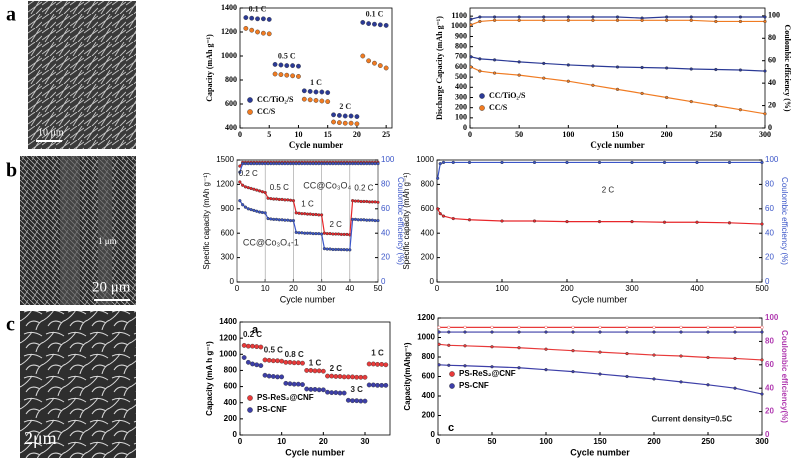 The width and height of the screenshot is (808, 460). Describe the element at coordinates (229, 55) in the screenshot. I see `y-tick-label: 1000` at that location.